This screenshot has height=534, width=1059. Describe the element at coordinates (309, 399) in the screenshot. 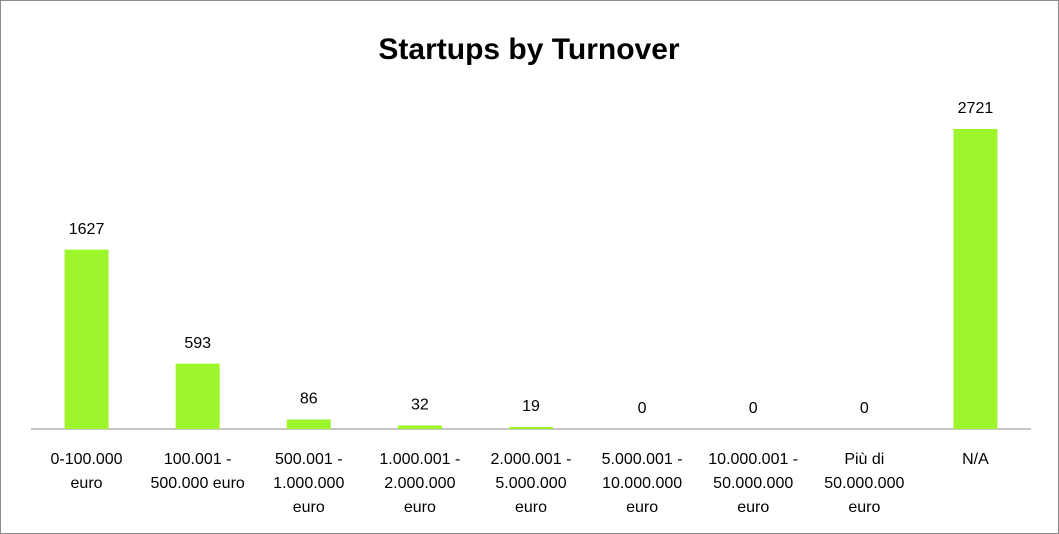

I see `value-label: 86` at that location.